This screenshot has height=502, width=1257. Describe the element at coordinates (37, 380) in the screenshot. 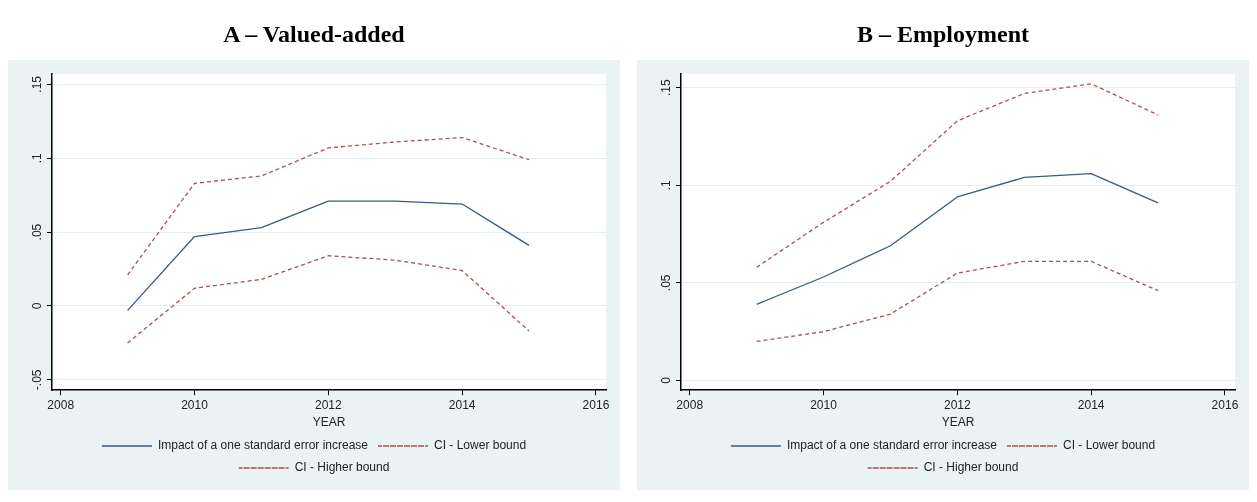

I see `y-tick-label: -.05` at that location.